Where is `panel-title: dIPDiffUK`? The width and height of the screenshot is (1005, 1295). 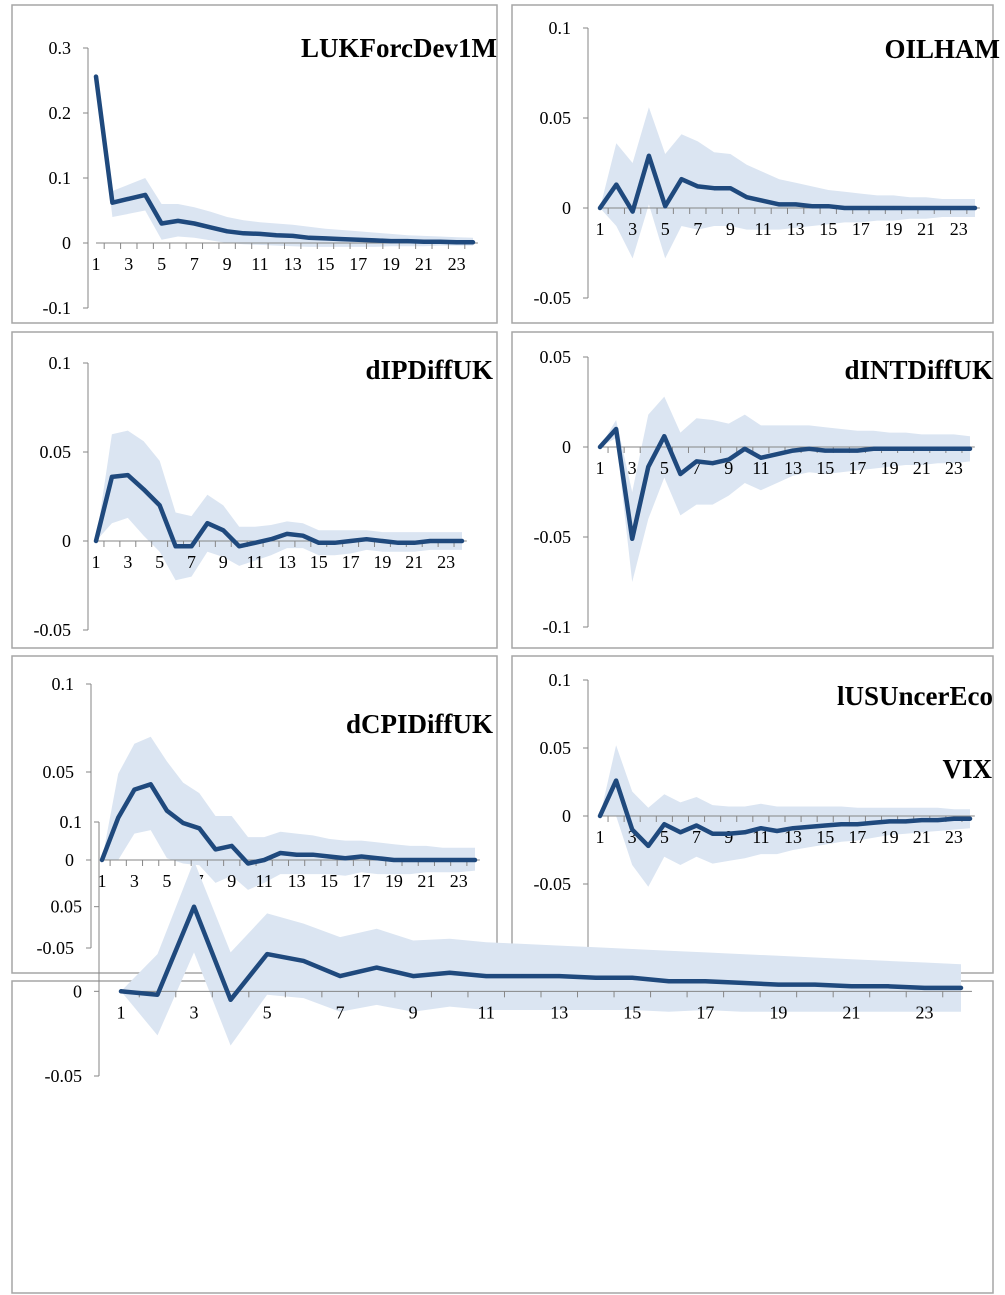 panel-title: dIPDiffUK is located at coordinates (430, 370).